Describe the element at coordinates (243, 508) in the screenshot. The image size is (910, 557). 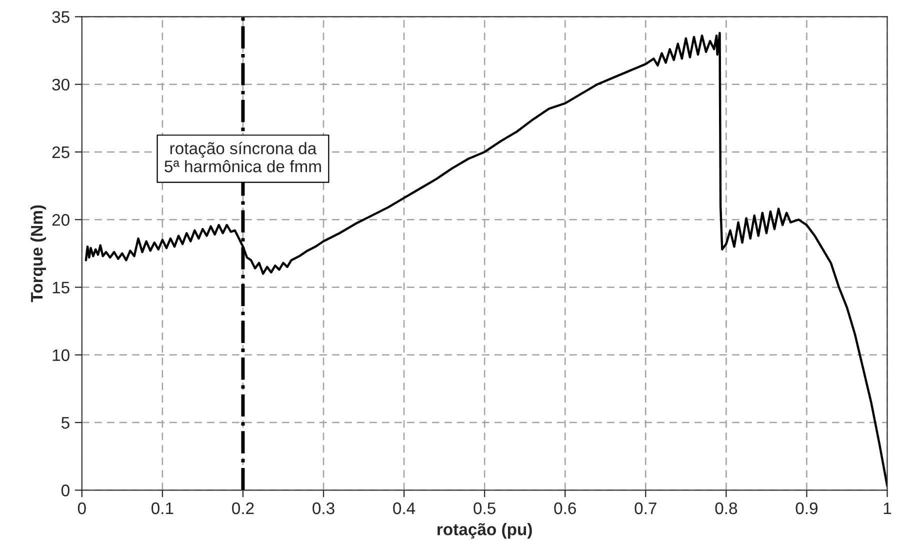
I see `x-tick-label: 0.2` at that location.